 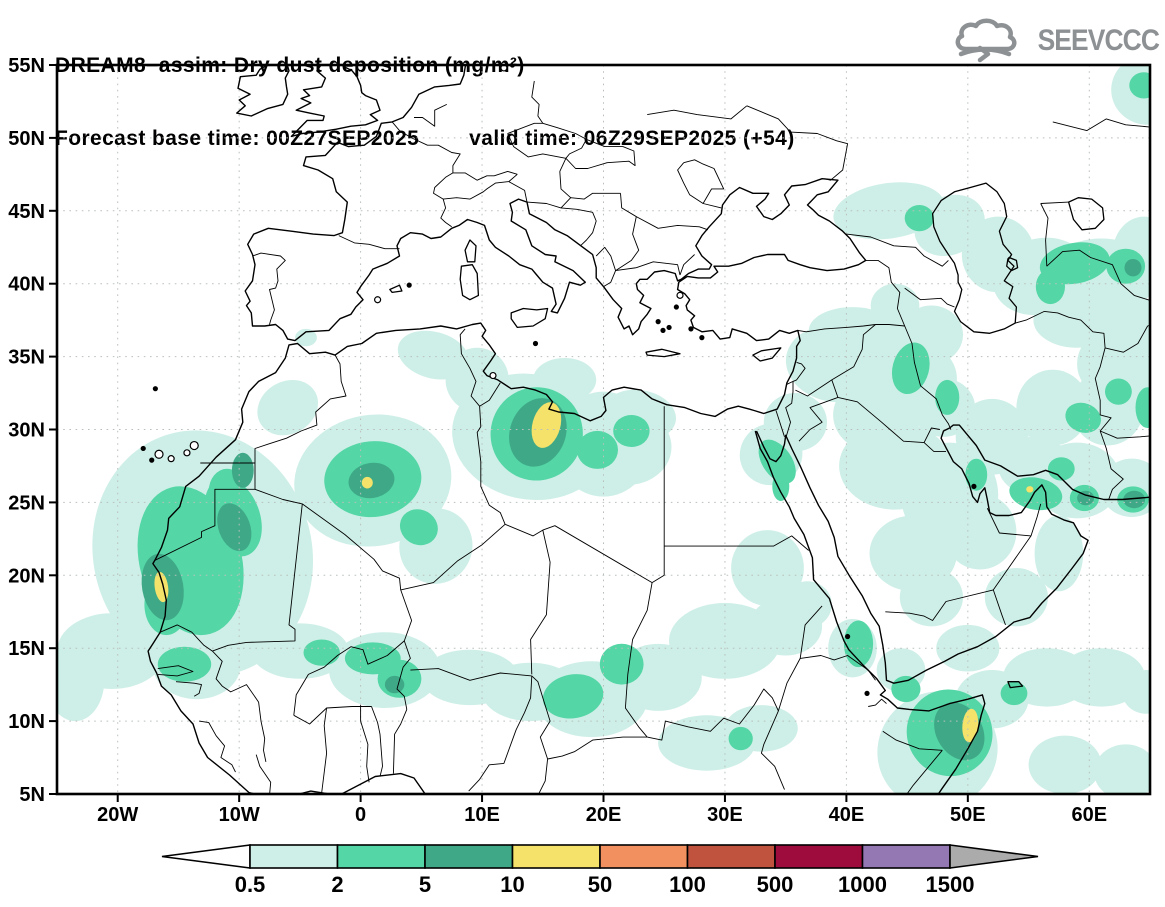 What do you see at coordinates (117, 815) in the screenshot?
I see `x-axis-label: 20W` at bounding box center [117, 815].